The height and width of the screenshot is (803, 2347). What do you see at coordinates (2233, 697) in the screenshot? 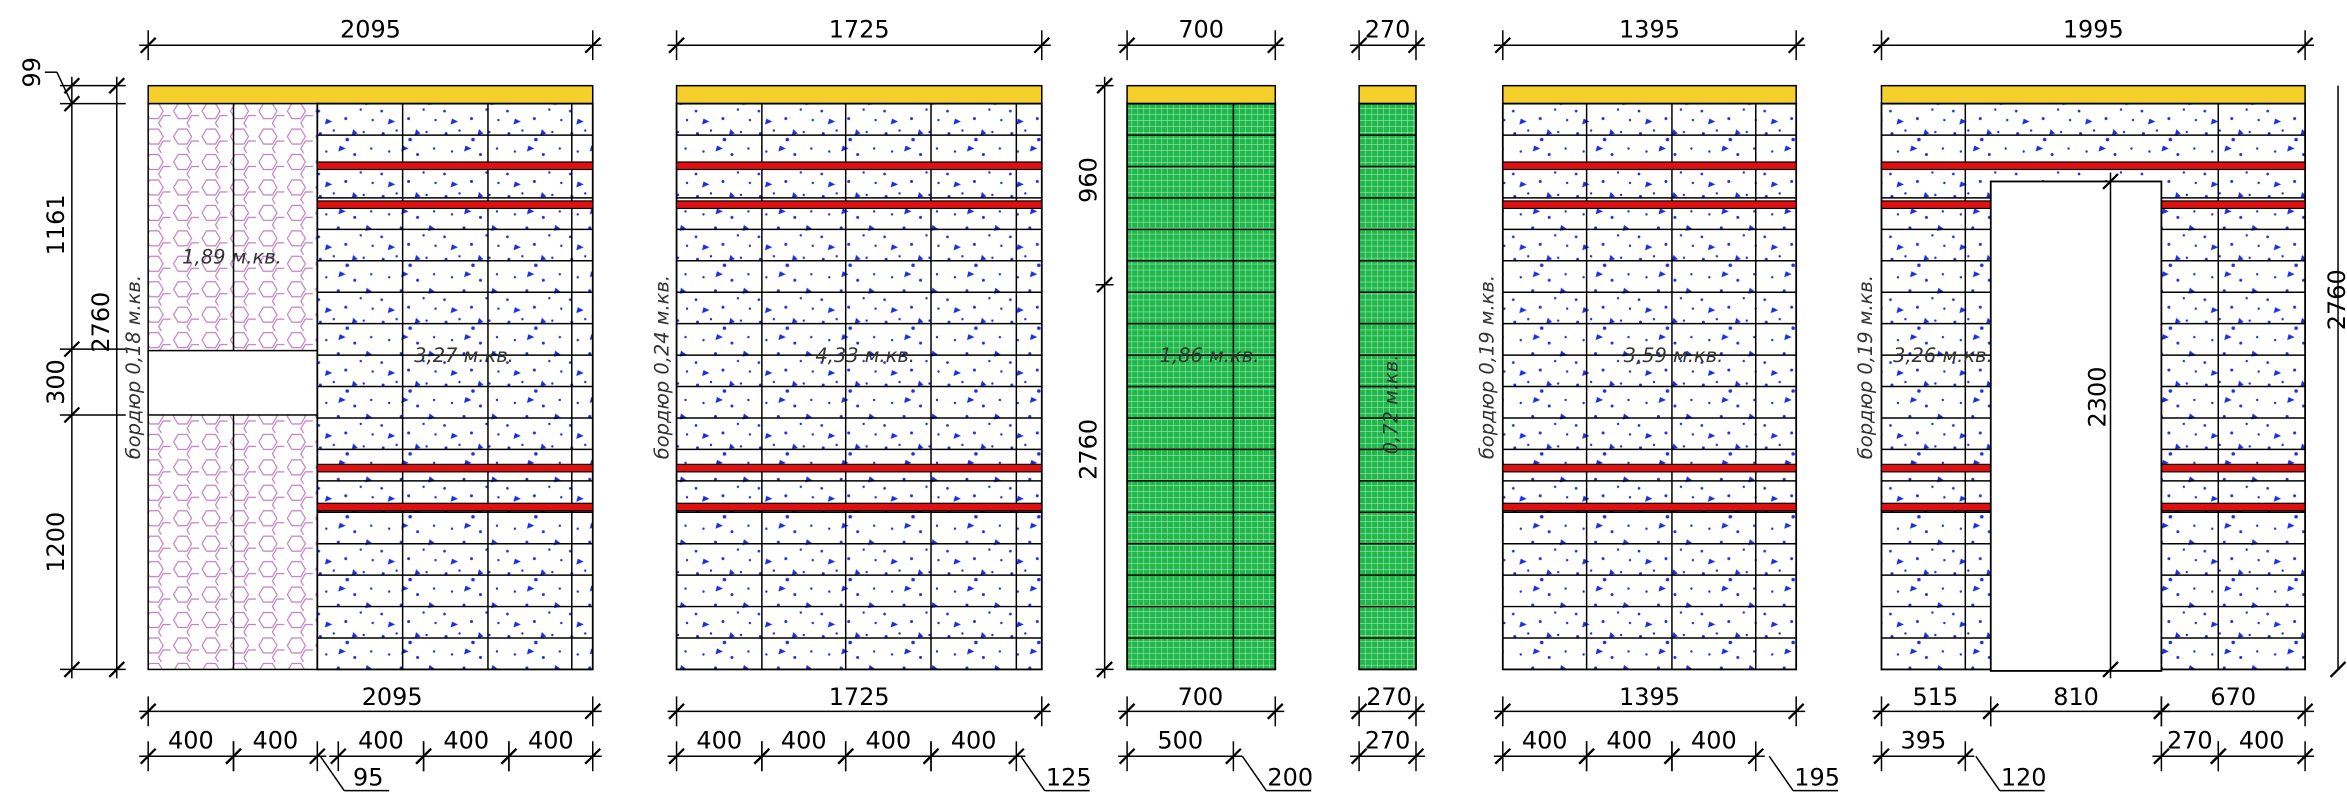
I see `dimension-text: 670` at bounding box center [2233, 697].